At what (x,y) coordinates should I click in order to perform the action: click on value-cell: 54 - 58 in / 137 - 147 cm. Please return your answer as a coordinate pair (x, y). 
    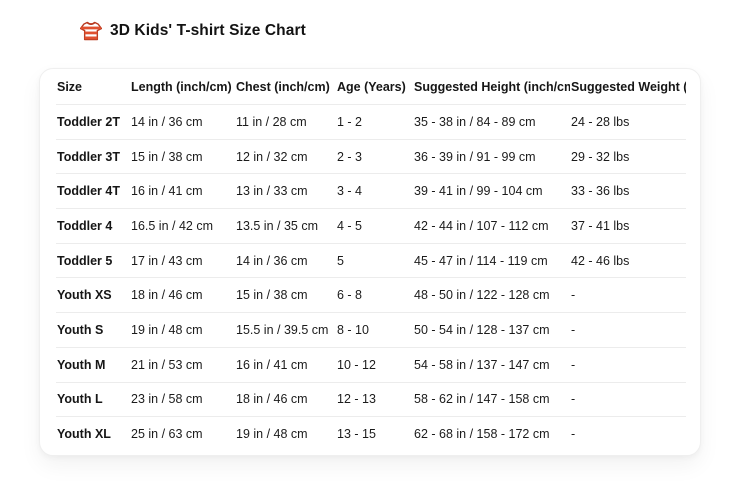
    Looking at the image, I should click on (491, 365).